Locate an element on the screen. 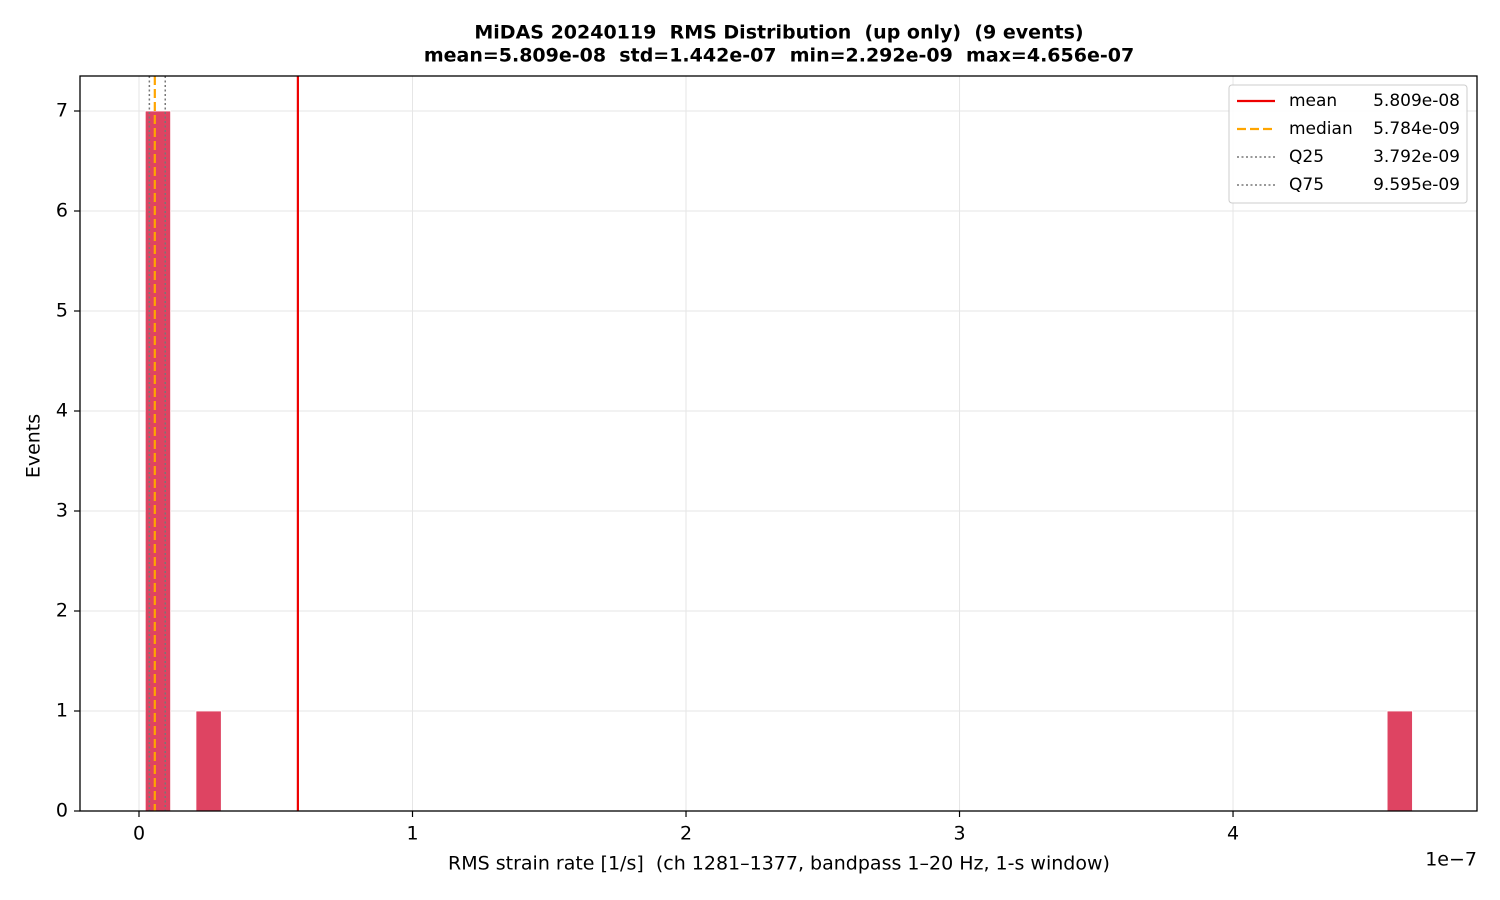 This screenshot has width=1500, height=900. x-tick-label: 2 is located at coordinates (686, 834).